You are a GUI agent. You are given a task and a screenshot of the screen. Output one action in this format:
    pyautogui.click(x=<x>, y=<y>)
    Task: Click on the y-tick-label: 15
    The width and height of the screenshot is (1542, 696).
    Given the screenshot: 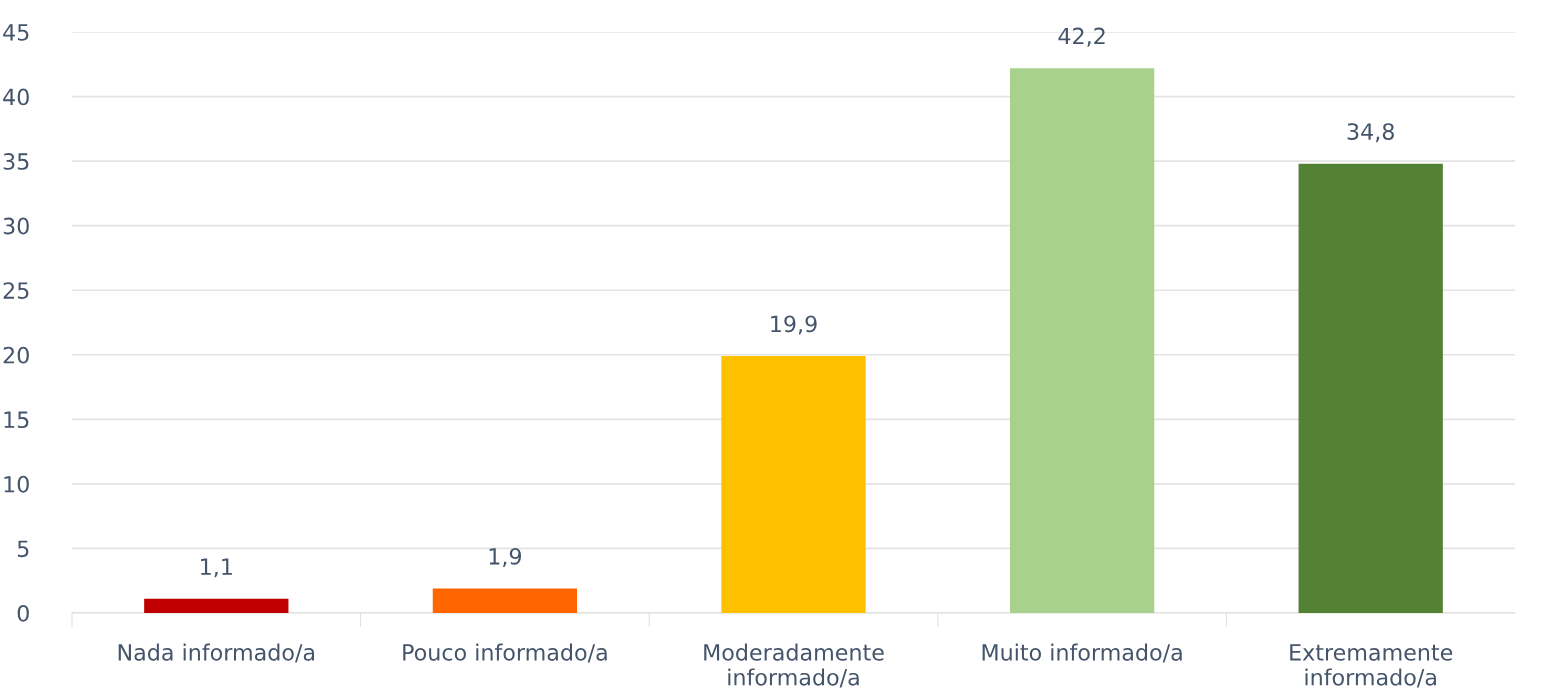 What is the action you would take?
    pyautogui.click(x=16, y=420)
    